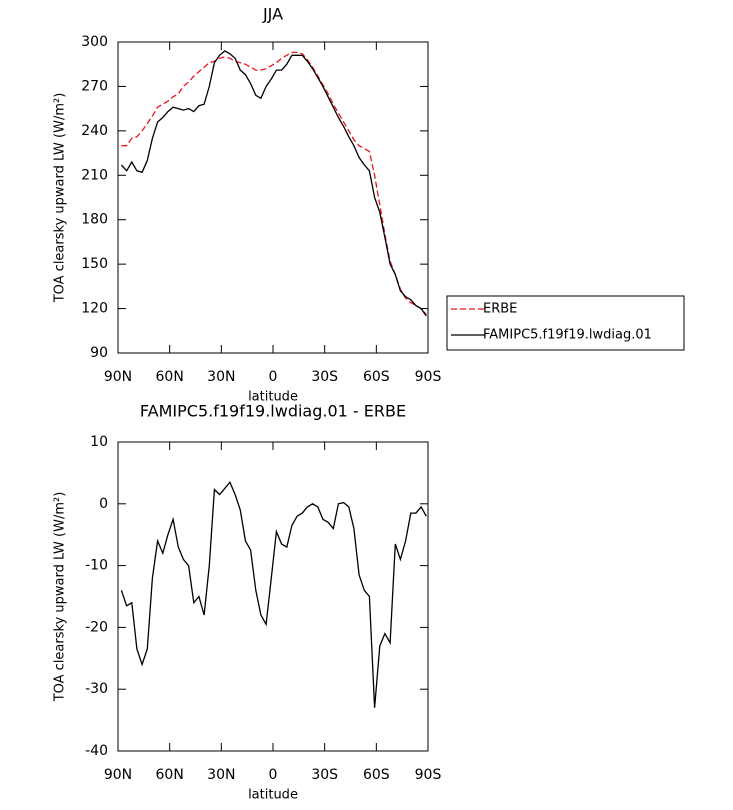 This screenshot has height=810, width=733. Describe the element at coordinates (272, 14) in the screenshot. I see `chart-title: JJA` at that location.